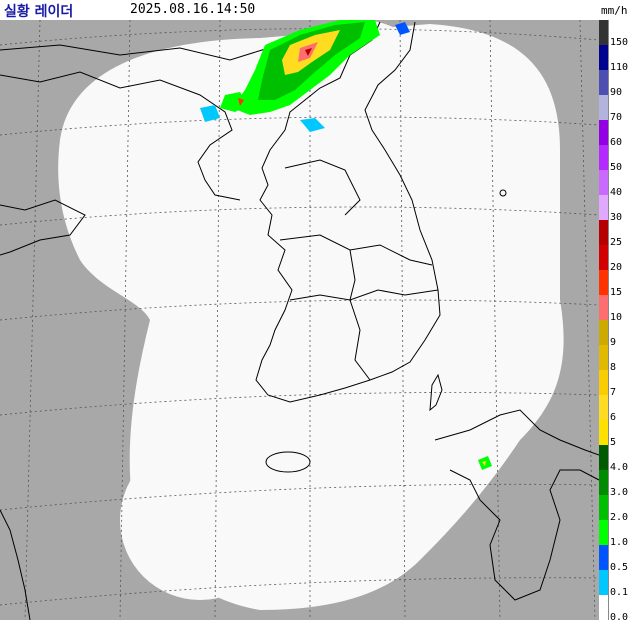  Describe the element at coordinates (613, 442) in the screenshot. I see `legend-label: 5` at that location.